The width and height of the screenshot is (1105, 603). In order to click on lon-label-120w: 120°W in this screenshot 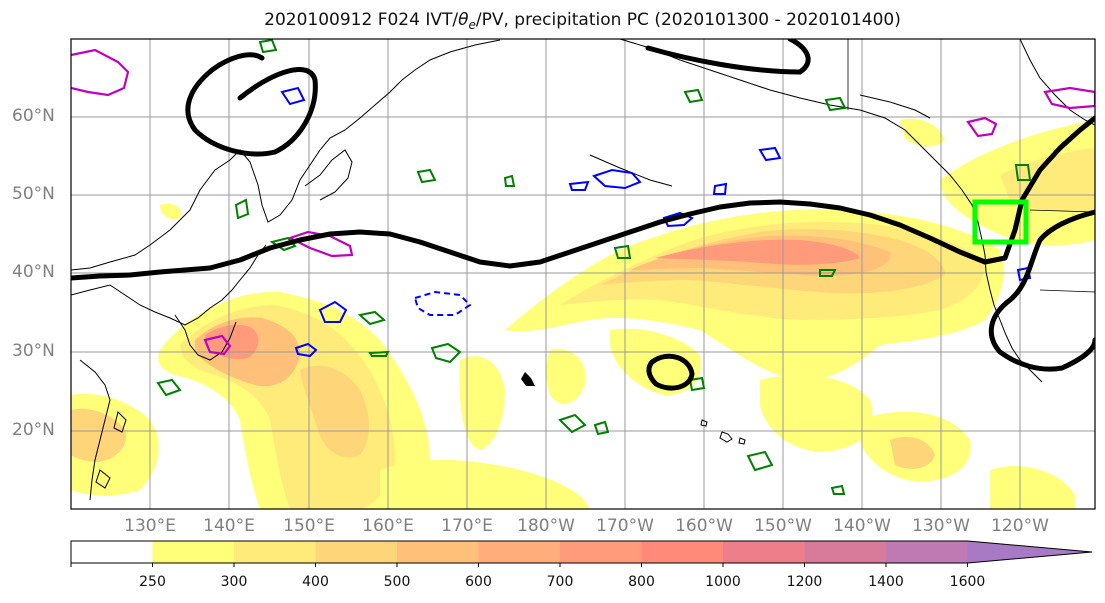, I will do `click(1020, 526)`.